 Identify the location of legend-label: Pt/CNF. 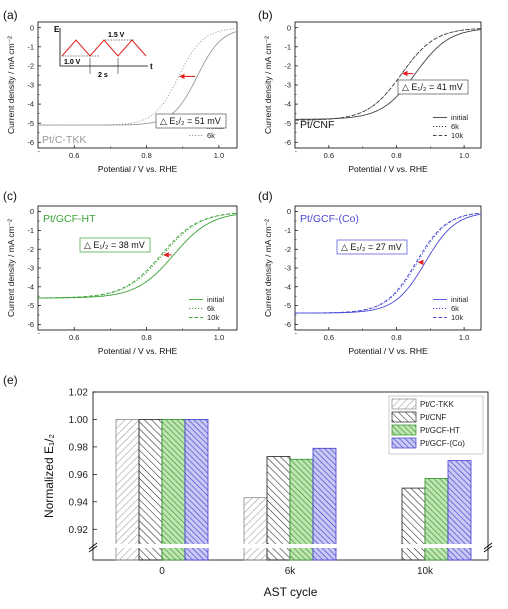
(433, 417).